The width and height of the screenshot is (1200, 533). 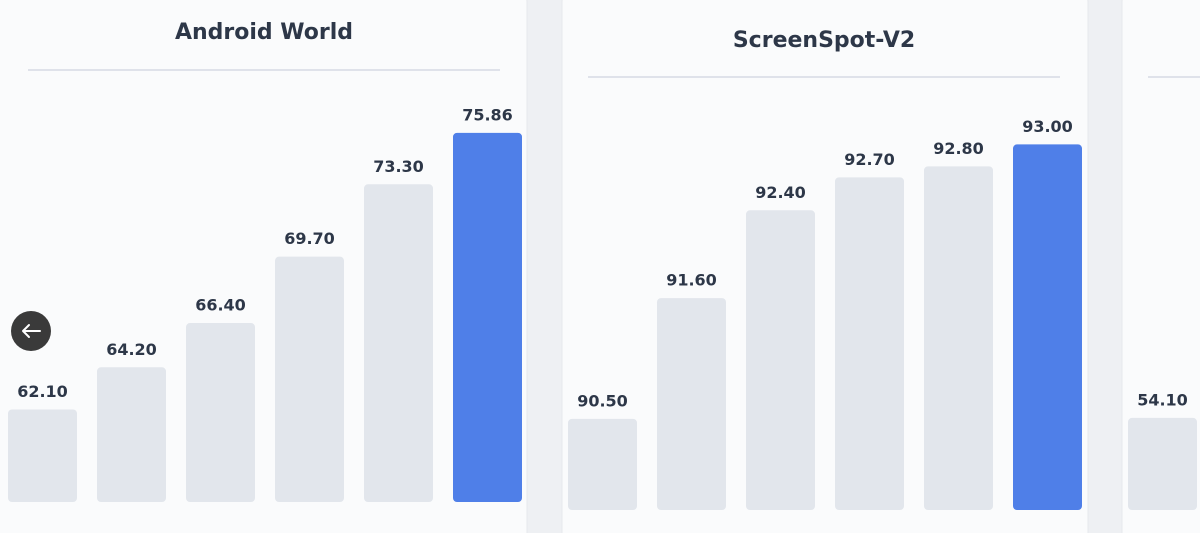 I want to click on chart-title: ScreenSpot-V2, so click(x=824, y=40).